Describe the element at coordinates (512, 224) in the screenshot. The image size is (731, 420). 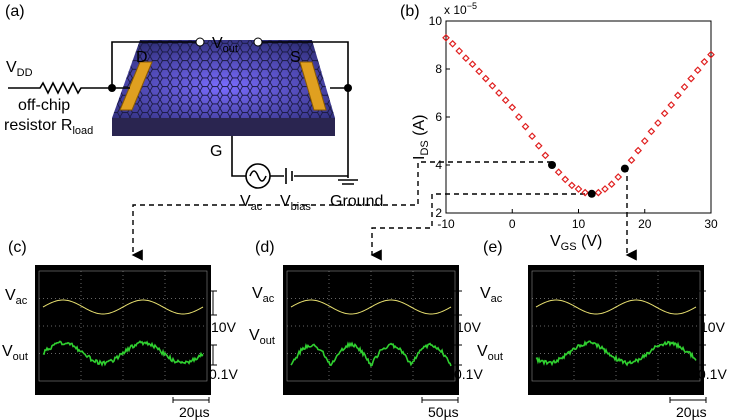
I see `x-tick-label: 0` at that location.